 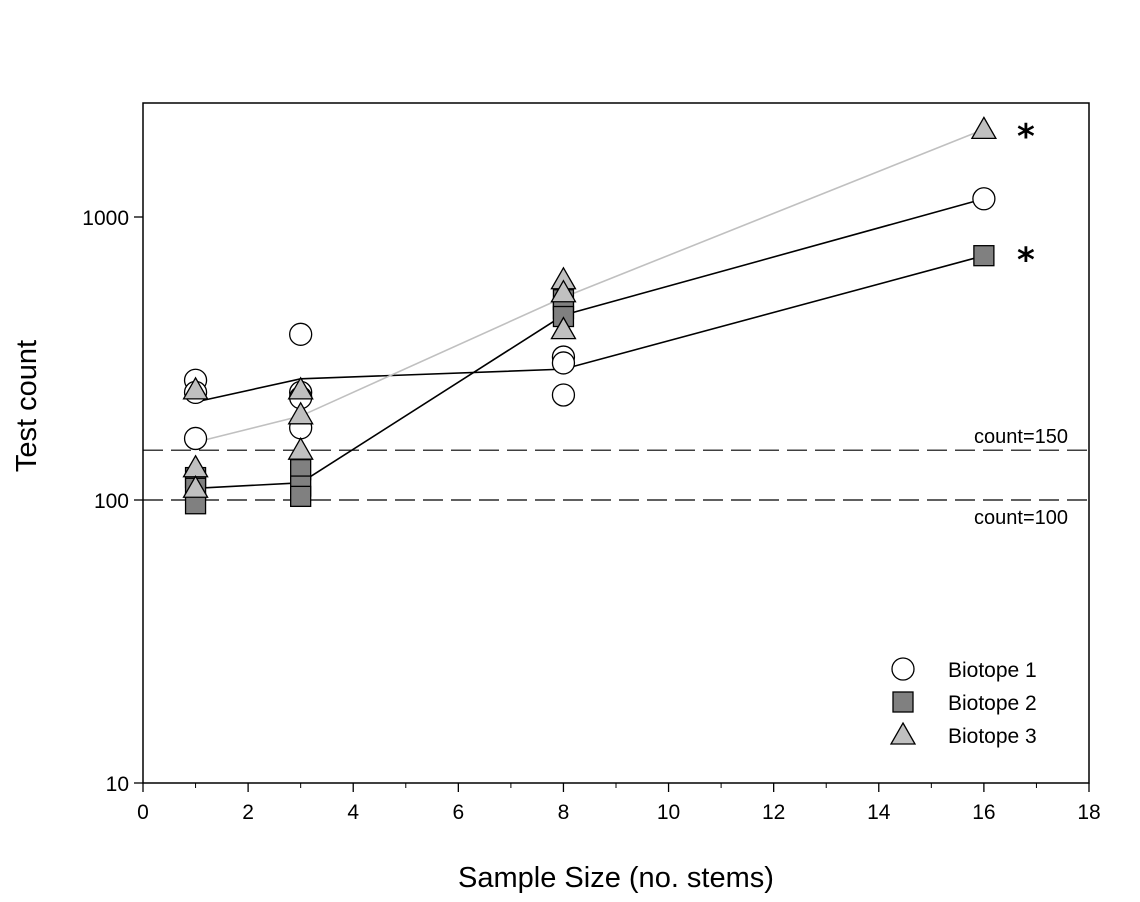 What do you see at coordinates (590, 328) in the screenshot?
I see `series-line` at bounding box center [590, 328].